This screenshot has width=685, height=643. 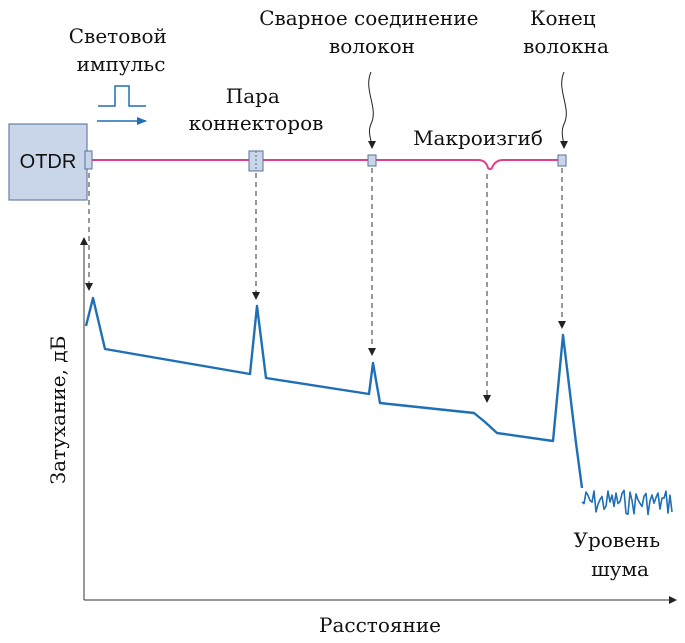 I want to click on x-axis-label: Расстояние, so click(x=380, y=625).